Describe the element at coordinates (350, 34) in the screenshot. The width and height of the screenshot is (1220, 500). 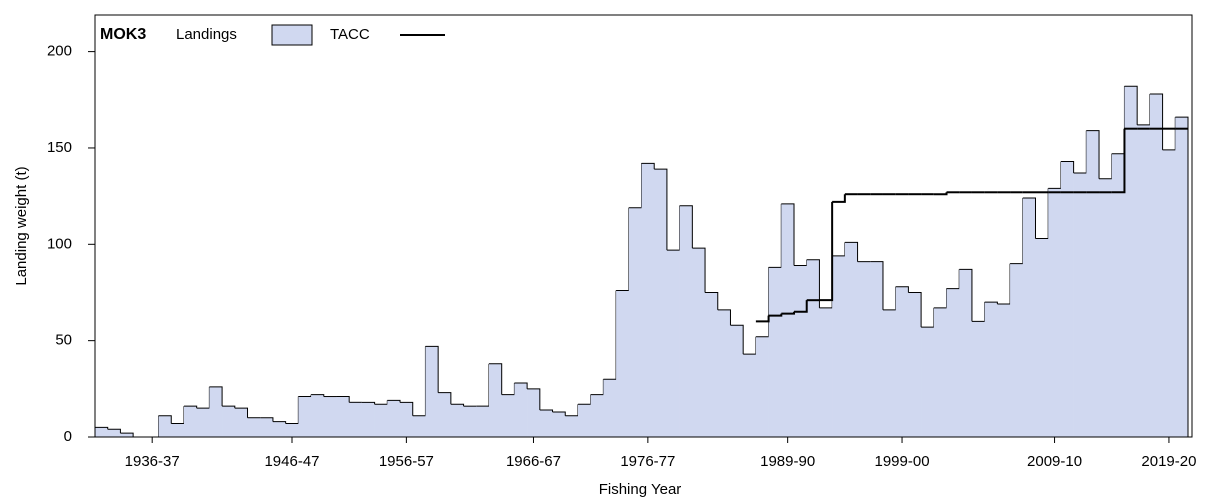
I see `legend-label: TACC` at that location.